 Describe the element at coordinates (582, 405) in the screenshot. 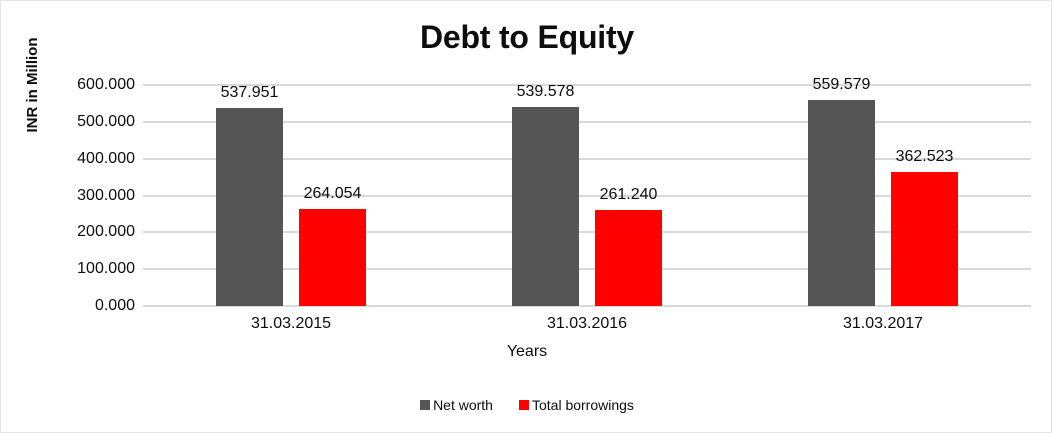

I see `legend-label: Total borrowings` at that location.